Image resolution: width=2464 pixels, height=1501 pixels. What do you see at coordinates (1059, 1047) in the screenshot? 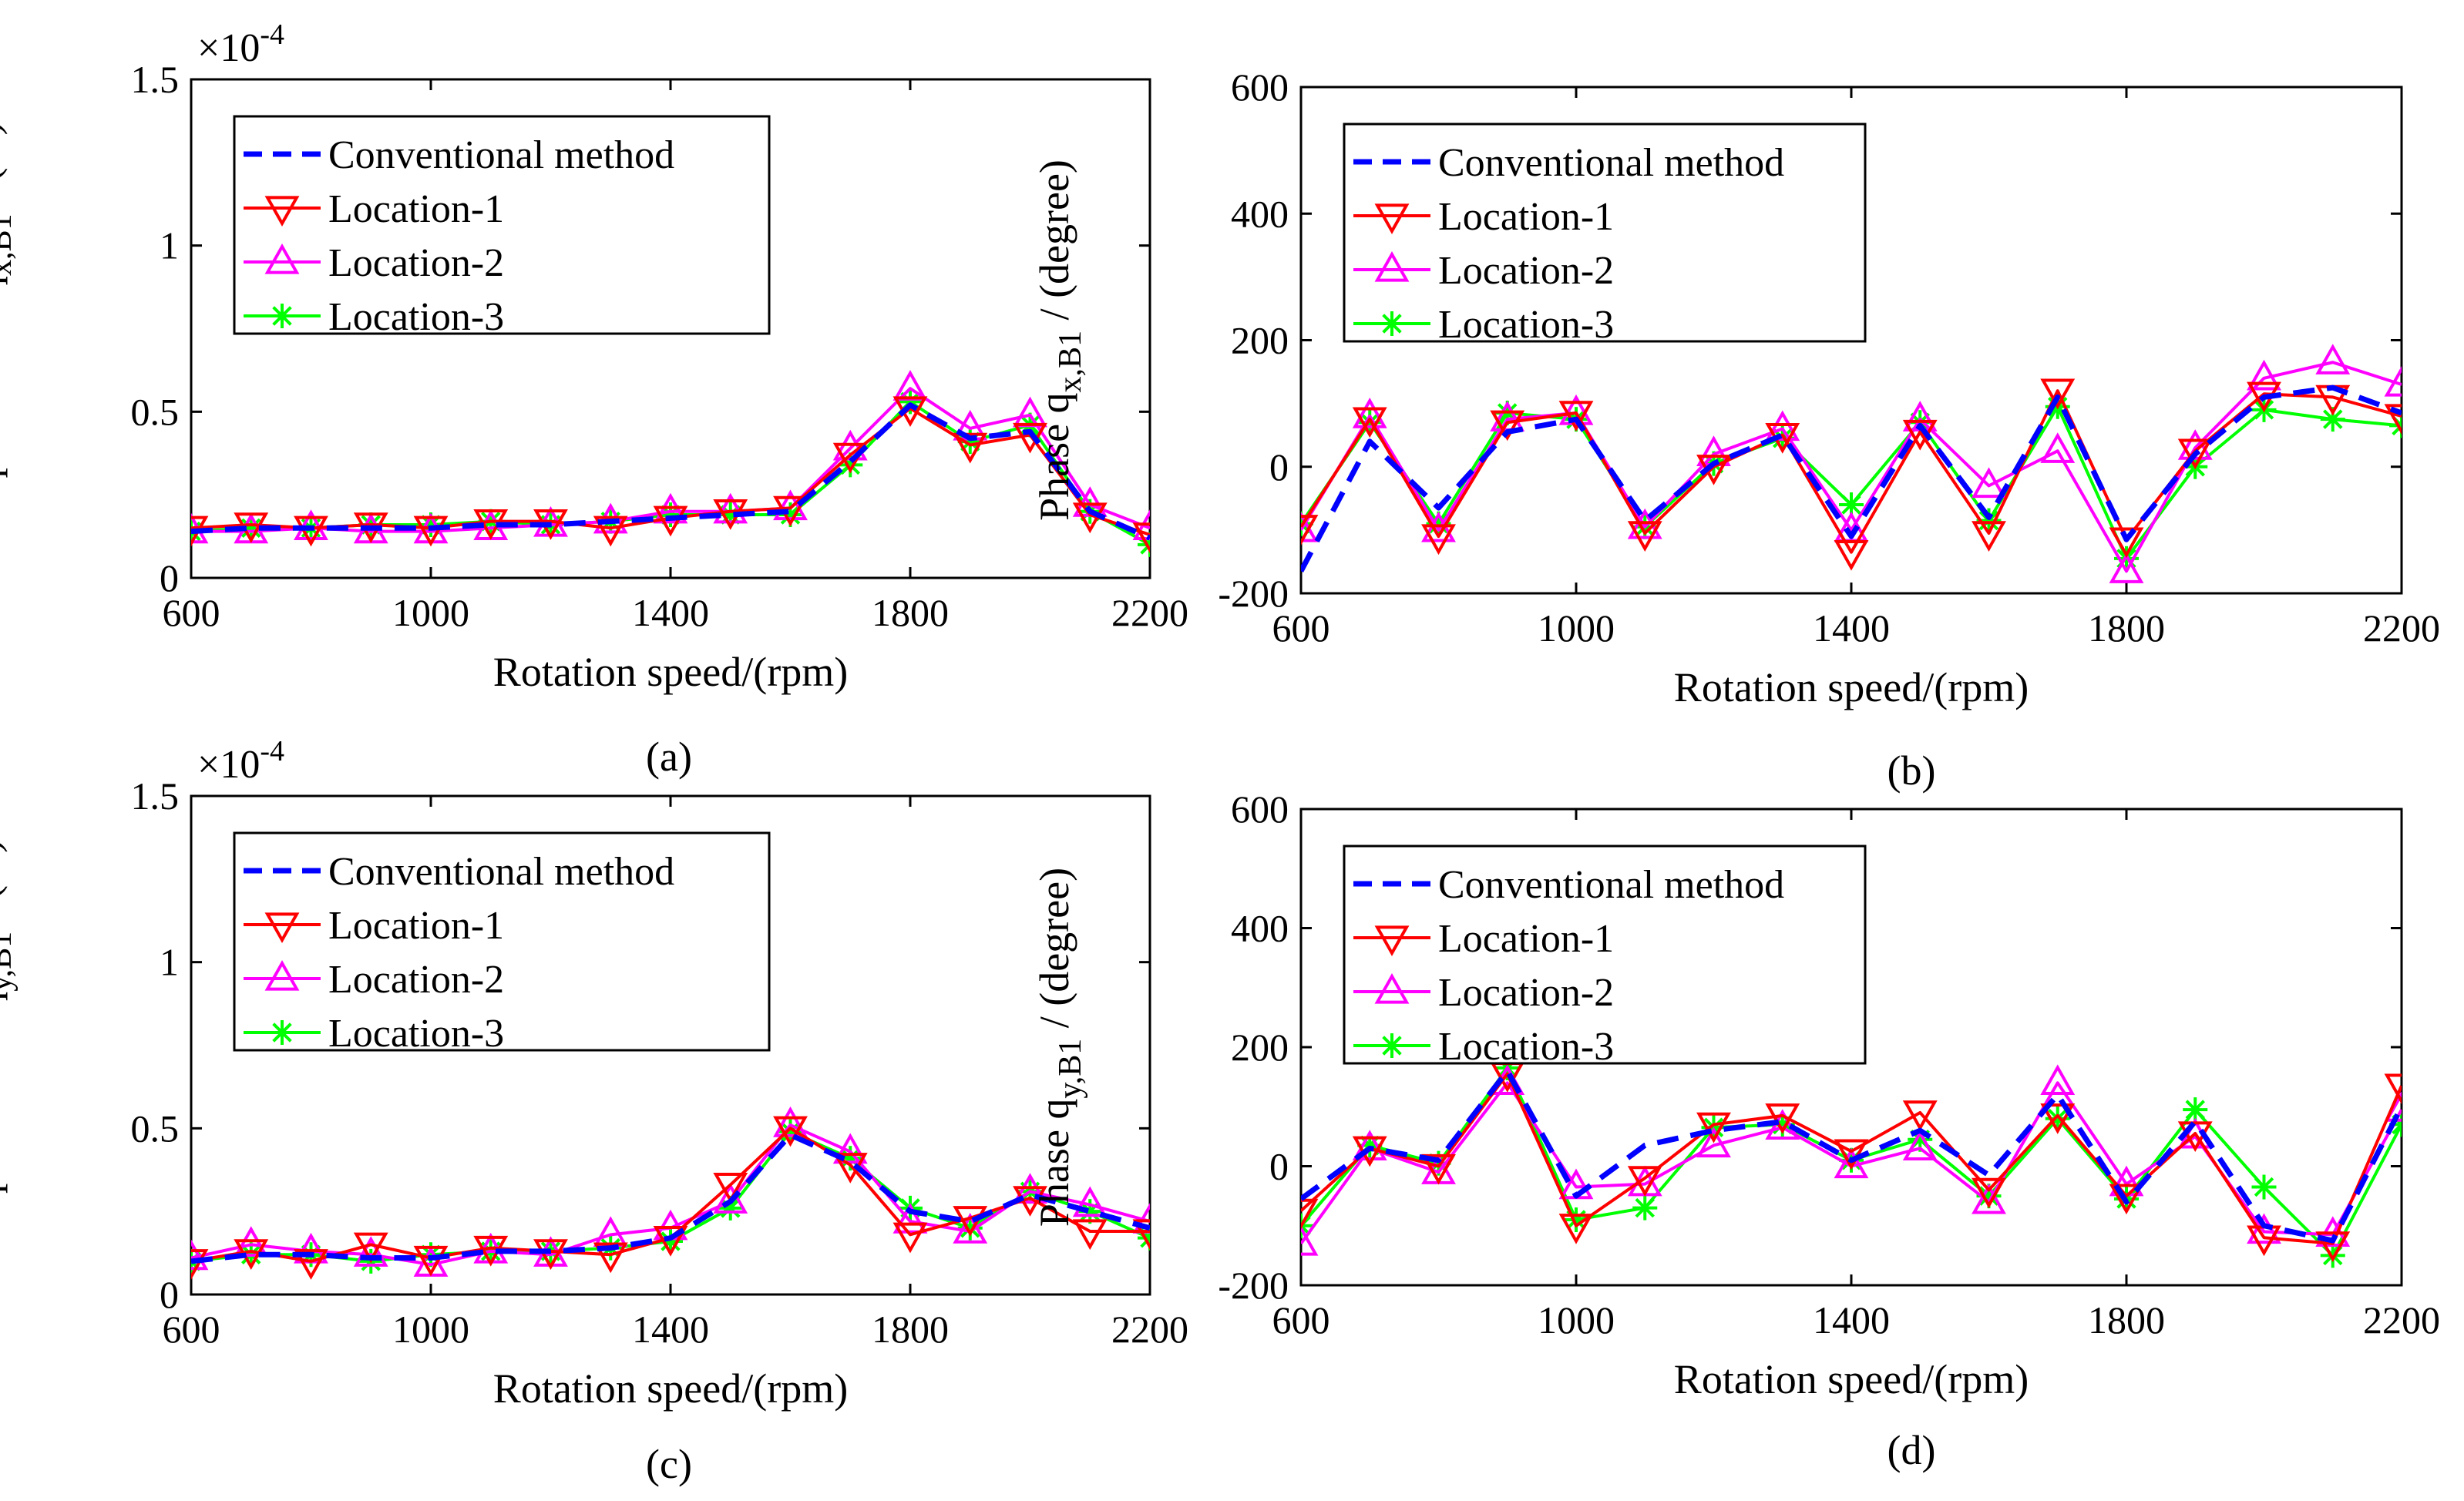
I see `y-axis-label: Phase qy,B1 / (degree)` at bounding box center [1059, 1047].